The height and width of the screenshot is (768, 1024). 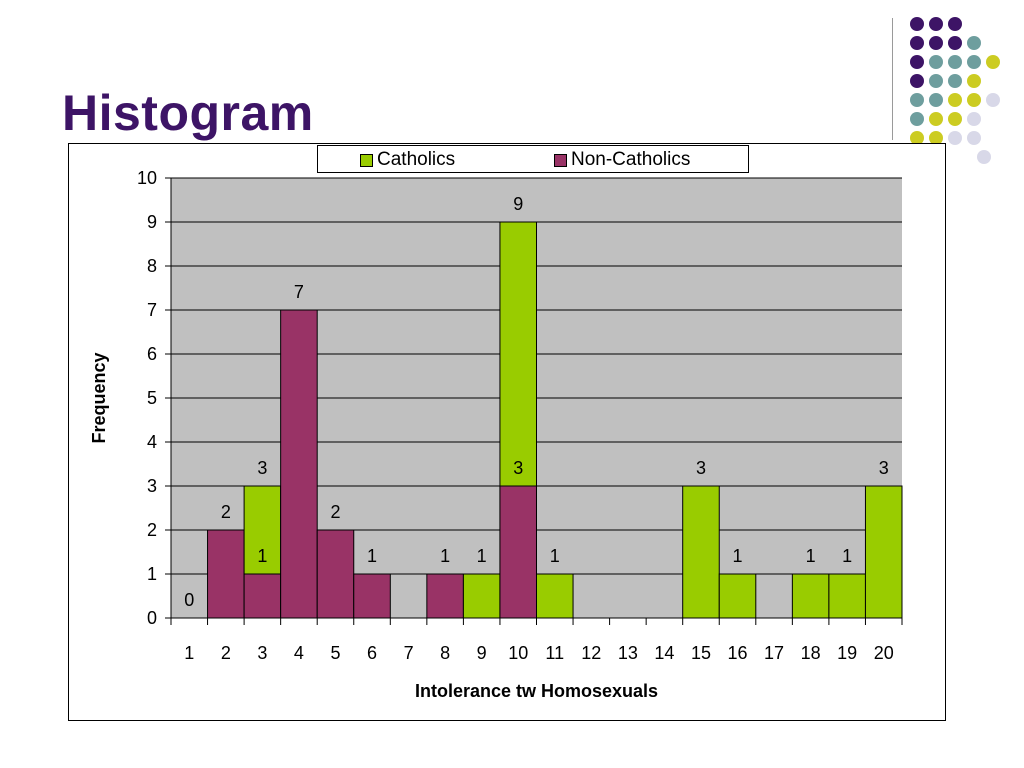 What do you see at coordinates (152, 442) in the screenshot?
I see `y-tick-label: 4` at bounding box center [152, 442].